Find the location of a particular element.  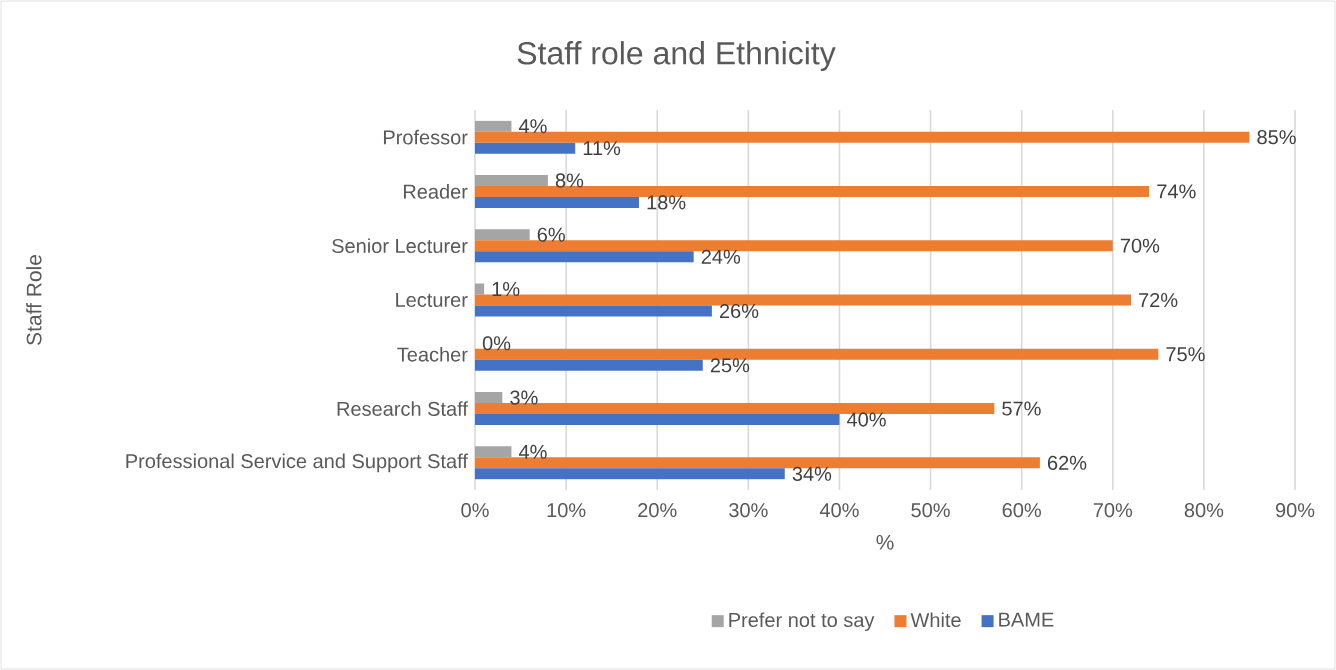

data-label: 34% is located at coordinates (812, 473).